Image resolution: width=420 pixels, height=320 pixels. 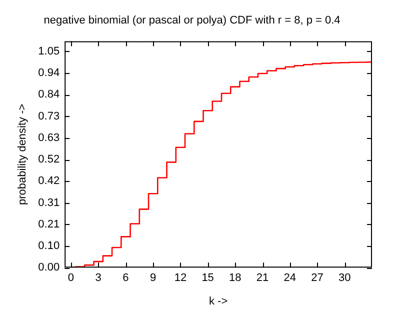 I want to click on y-tick-label: 0.42, so click(x=49, y=181).